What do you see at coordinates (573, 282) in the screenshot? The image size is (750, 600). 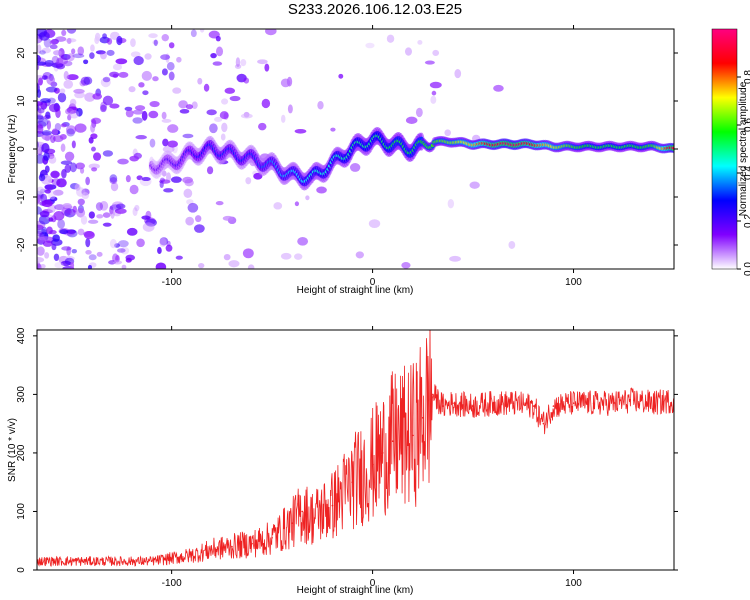 I see `spectrogram-x-tick-label: 100` at bounding box center [573, 282].